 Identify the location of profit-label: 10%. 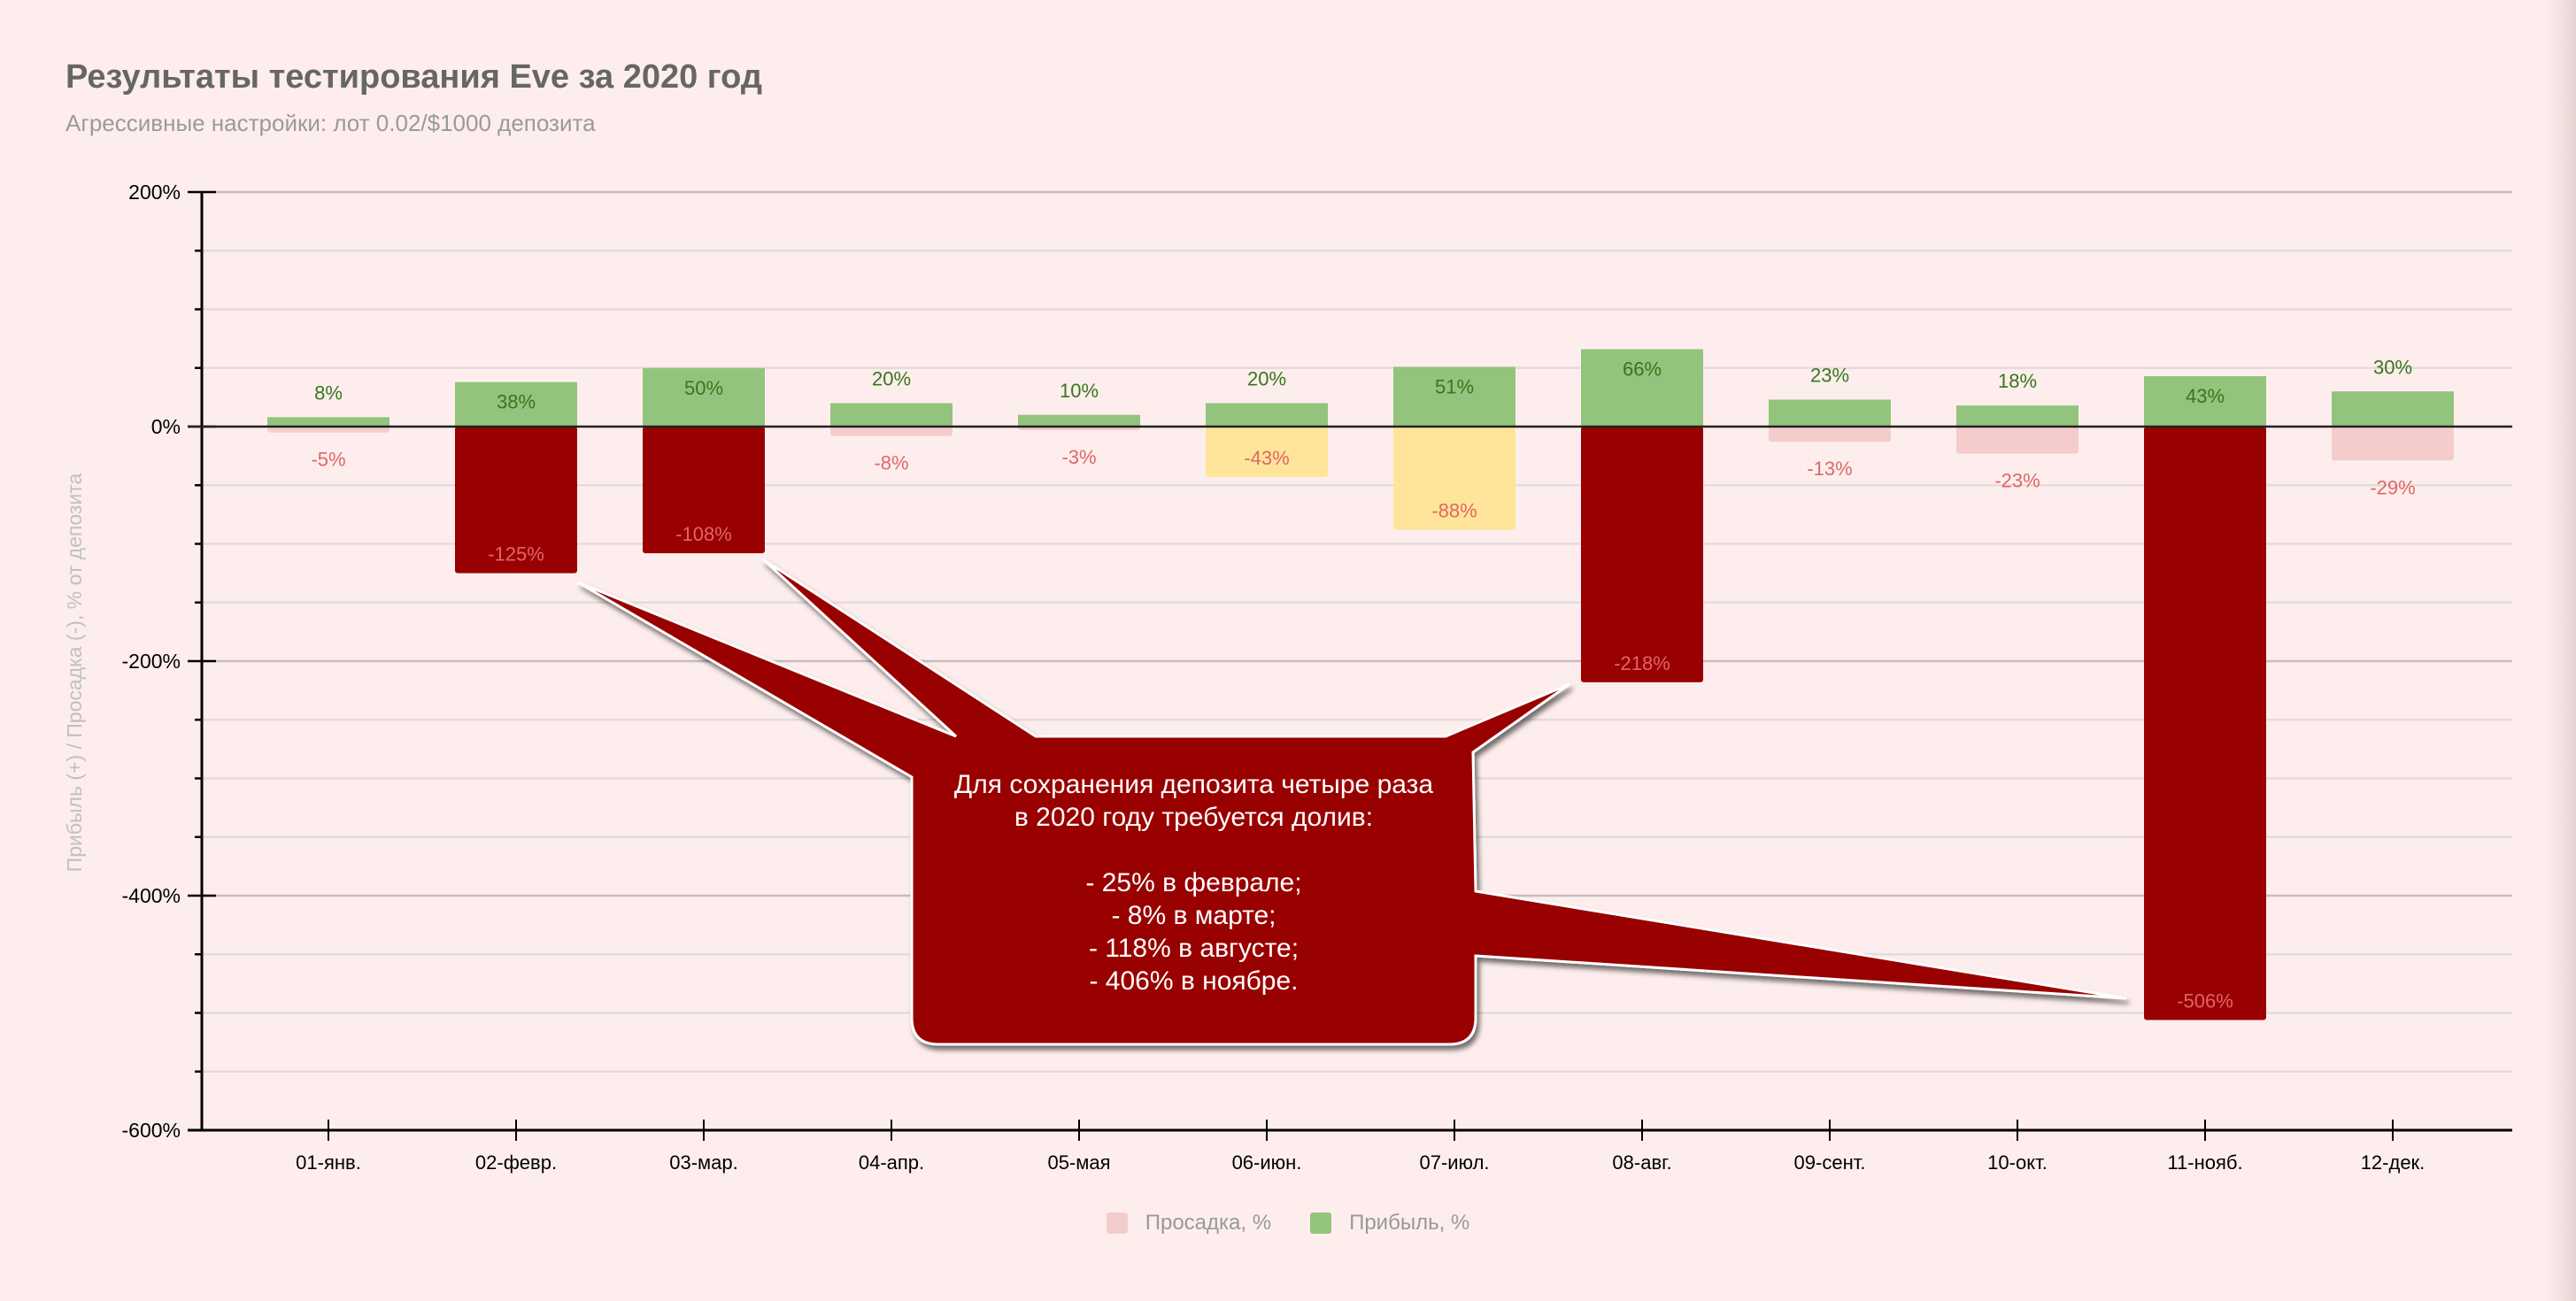
(1079, 391).